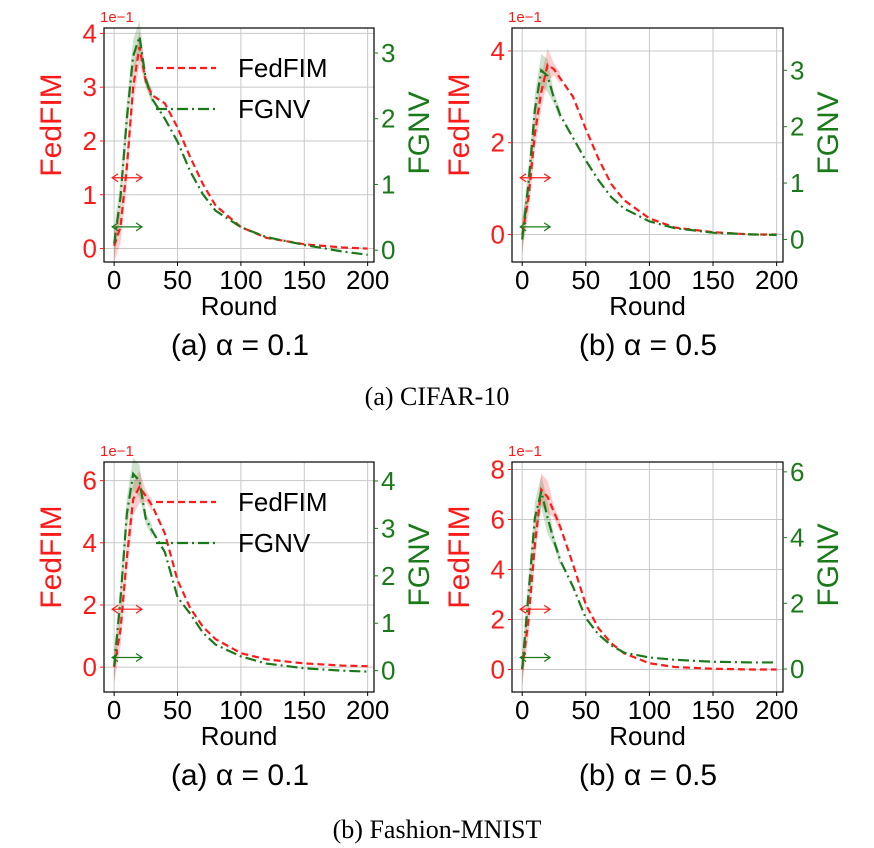 The image size is (874, 848). I want to click on legend-label-fedfim: FedFIM, so click(283, 68).